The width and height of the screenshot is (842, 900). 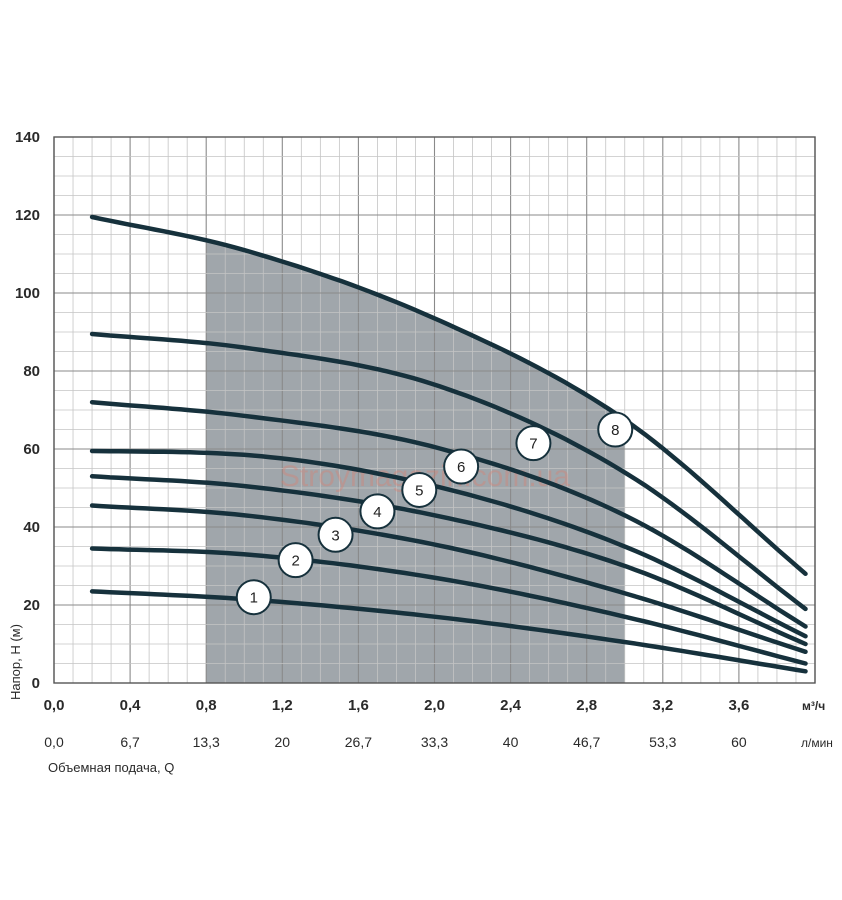 What do you see at coordinates (31, 605) in the screenshot?
I see `y-tick-label: 20` at bounding box center [31, 605].